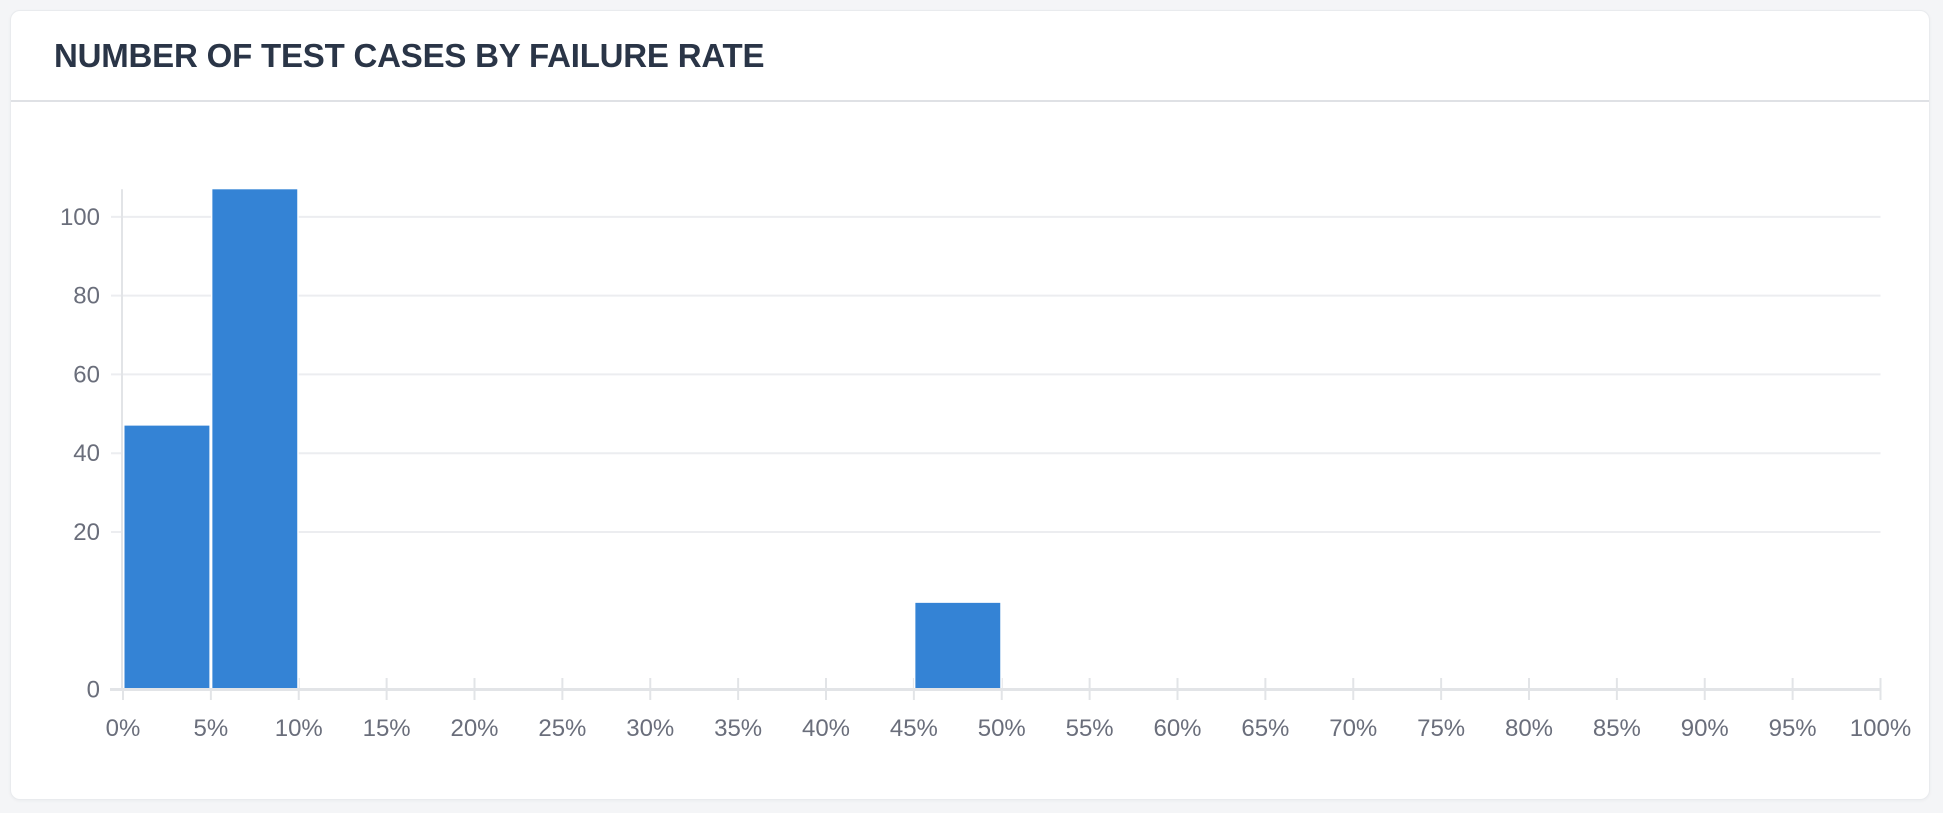 Image resolution: width=1943 pixels, height=813 pixels. I want to click on bar-45%-50%, so click(958, 646).